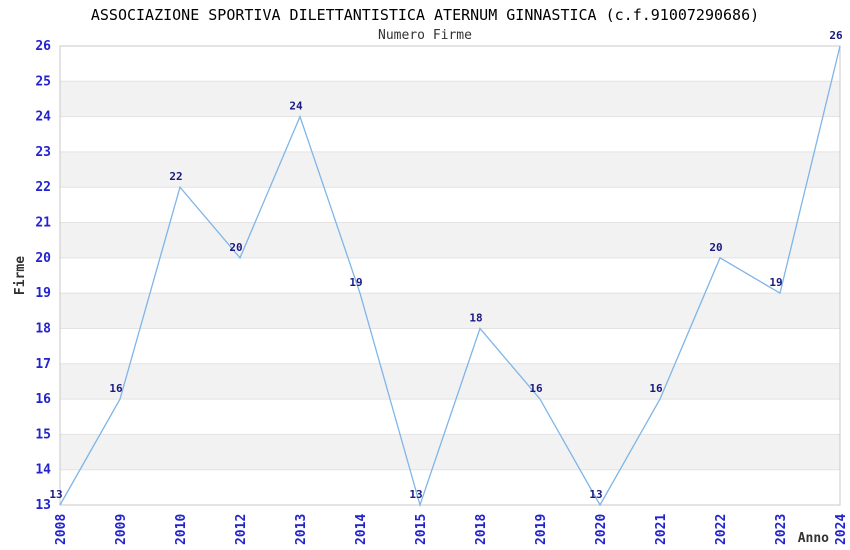 This screenshot has height=550, width=850. Describe the element at coordinates (475, 317) in the screenshot. I see `data-point-label: 18` at that location.